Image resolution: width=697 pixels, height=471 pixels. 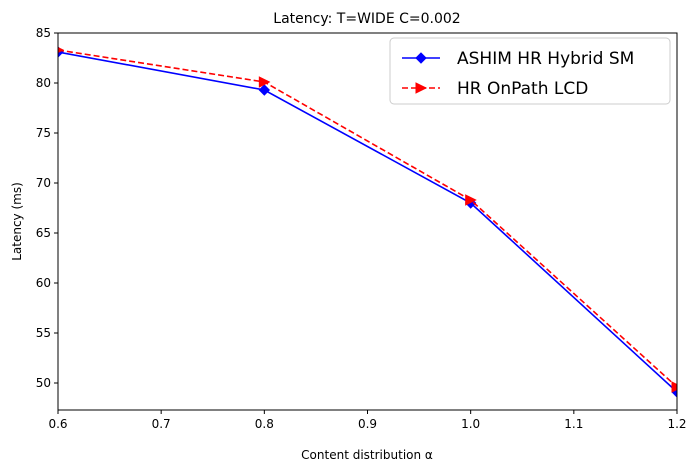 I want to click on y-tick-label: 85, so click(x=43, y=33).